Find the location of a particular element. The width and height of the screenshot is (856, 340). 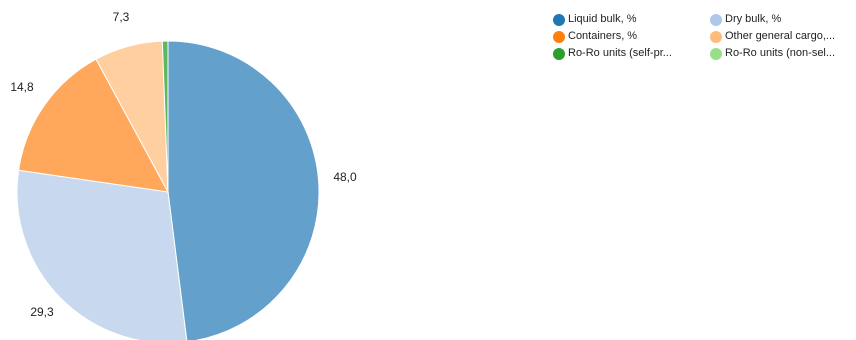

legend-item: Liquid bulk, % is located at coordinates (595, 19).